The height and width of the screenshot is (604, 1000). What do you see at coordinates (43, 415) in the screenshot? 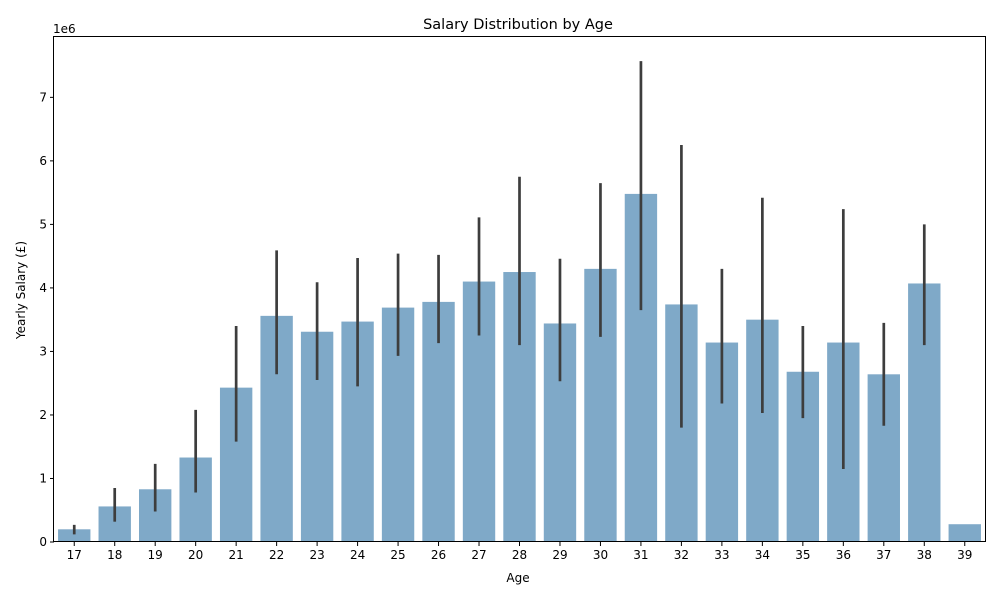
I see `y-tick-label-2: 2` at bounding box center [43, 415].